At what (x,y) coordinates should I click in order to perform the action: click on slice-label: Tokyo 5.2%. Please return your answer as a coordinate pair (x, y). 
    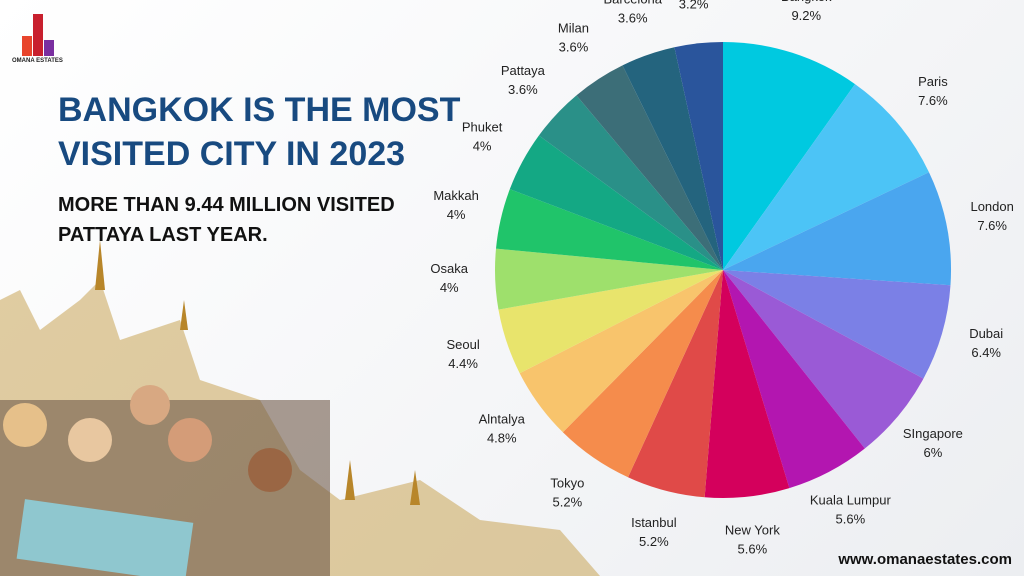
    Looking at the image, I should click on (567, 492).